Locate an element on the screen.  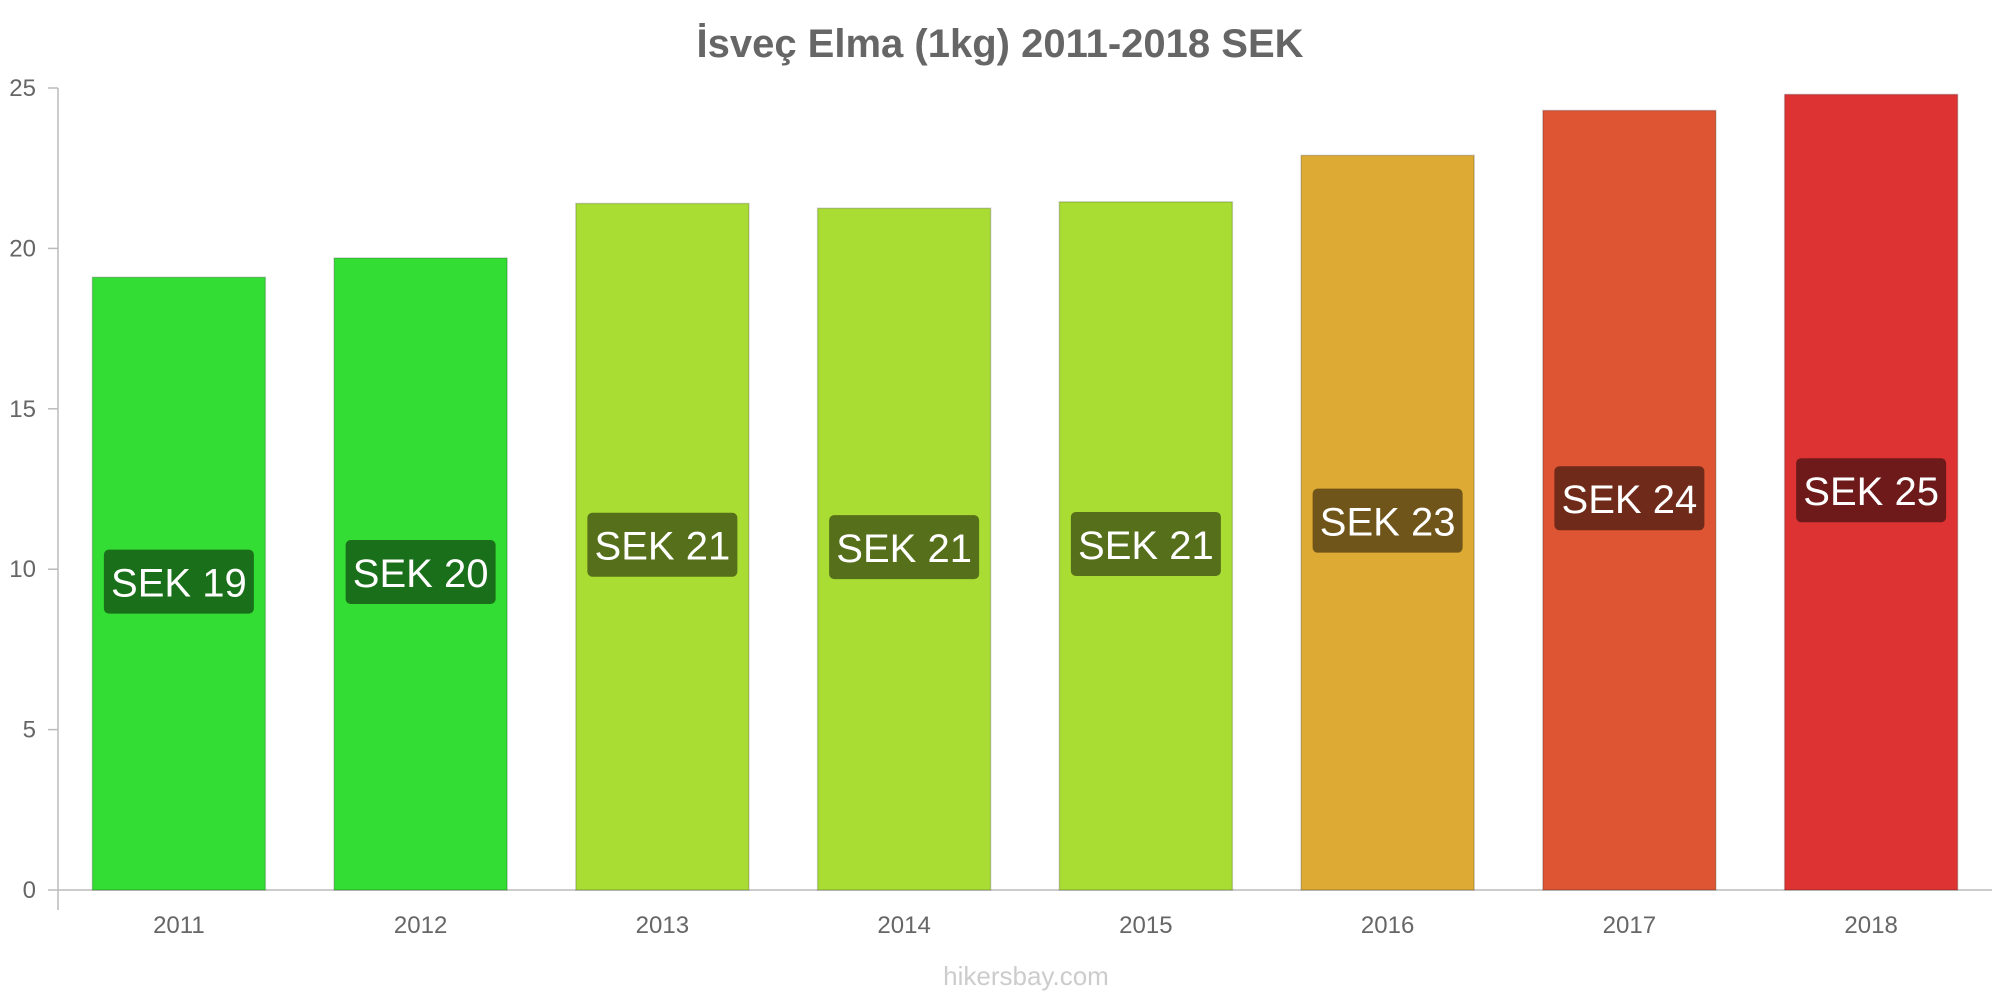
bar-value-label: SEK 24 is located at coordinates (1630, 500).